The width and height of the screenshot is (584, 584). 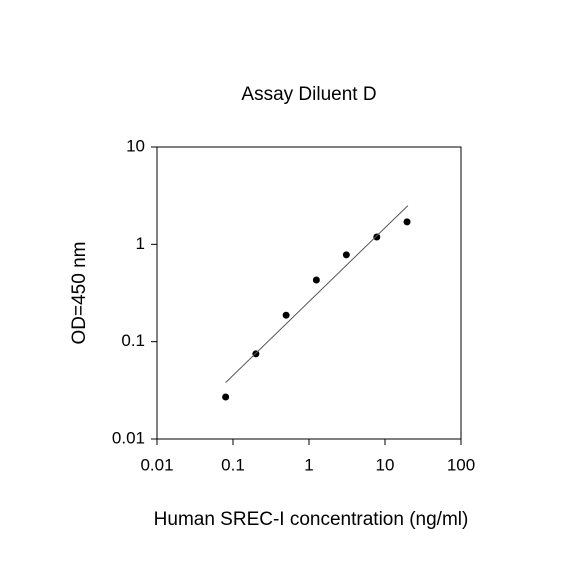 I want to click on y-tick-label: 10, so click(x=135, y=145).